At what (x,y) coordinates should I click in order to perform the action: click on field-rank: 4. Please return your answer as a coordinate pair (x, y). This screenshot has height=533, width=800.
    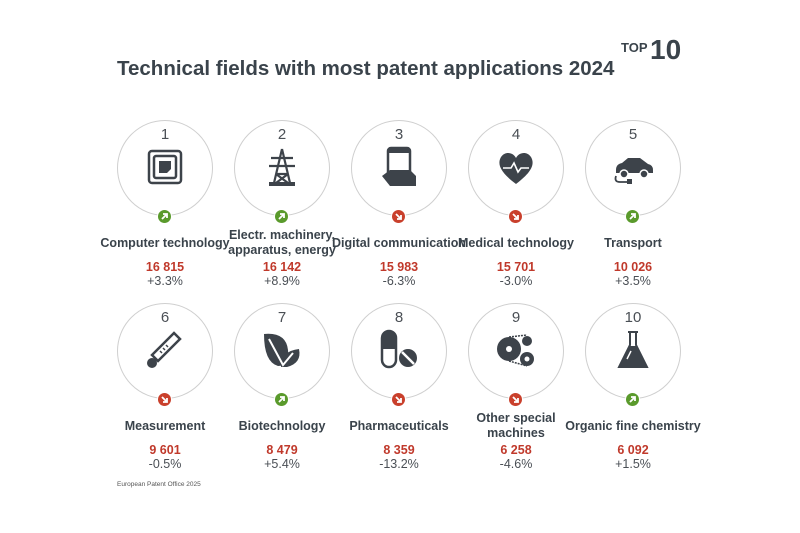
    Looking at the image, I should click on (516, 134).